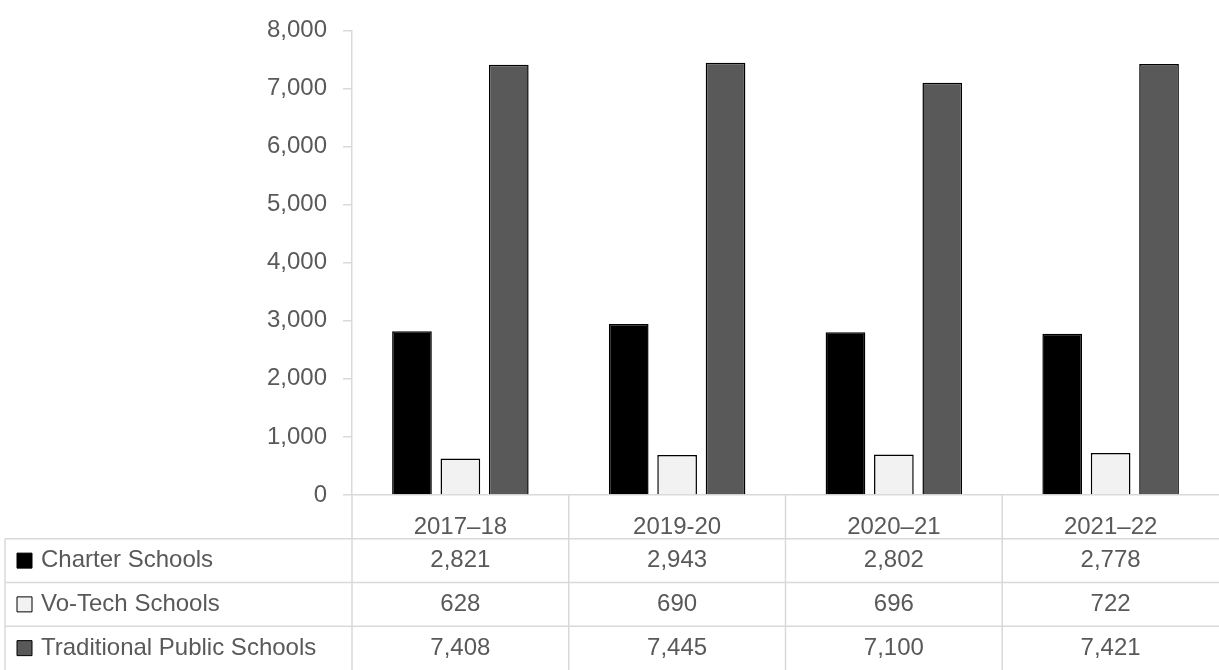  I want to click on y-tick-label: 5,000, so click(296, 203).